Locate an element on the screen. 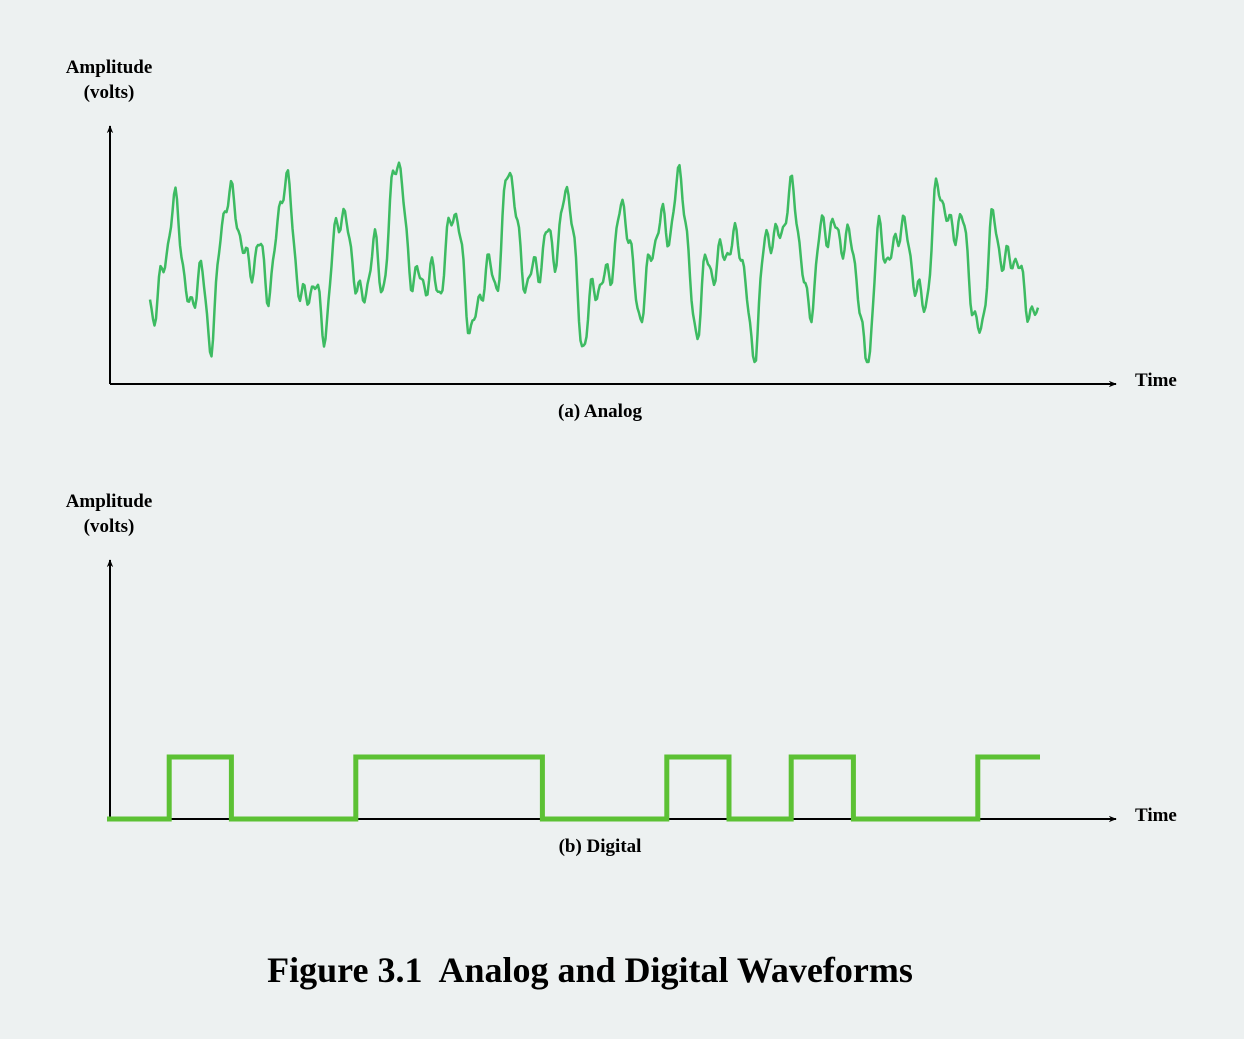  analog-waveform is located at coordinates (594, 262).